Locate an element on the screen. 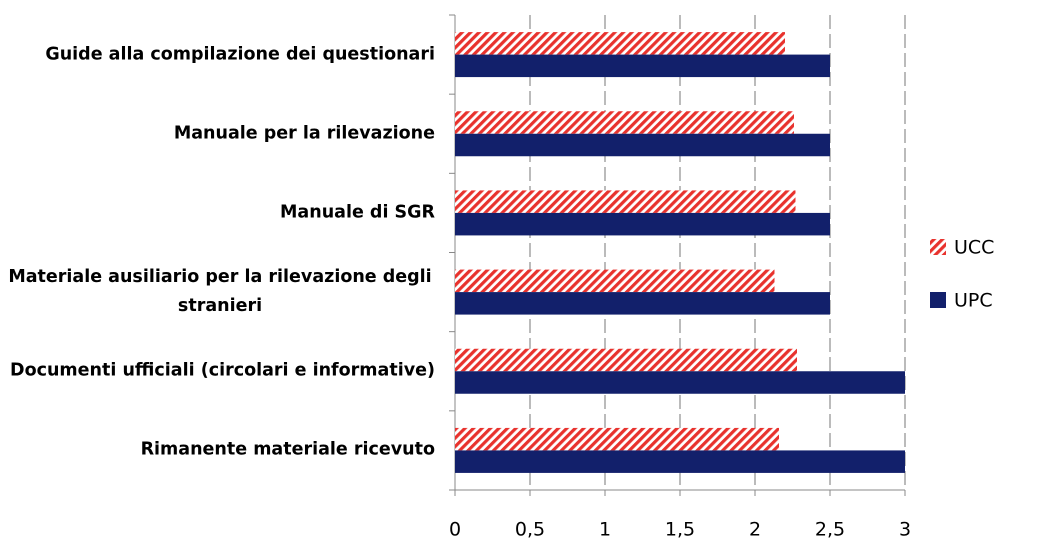  category-text: Guide alla compilazione dei questionari is located at coordinates (240, 54).